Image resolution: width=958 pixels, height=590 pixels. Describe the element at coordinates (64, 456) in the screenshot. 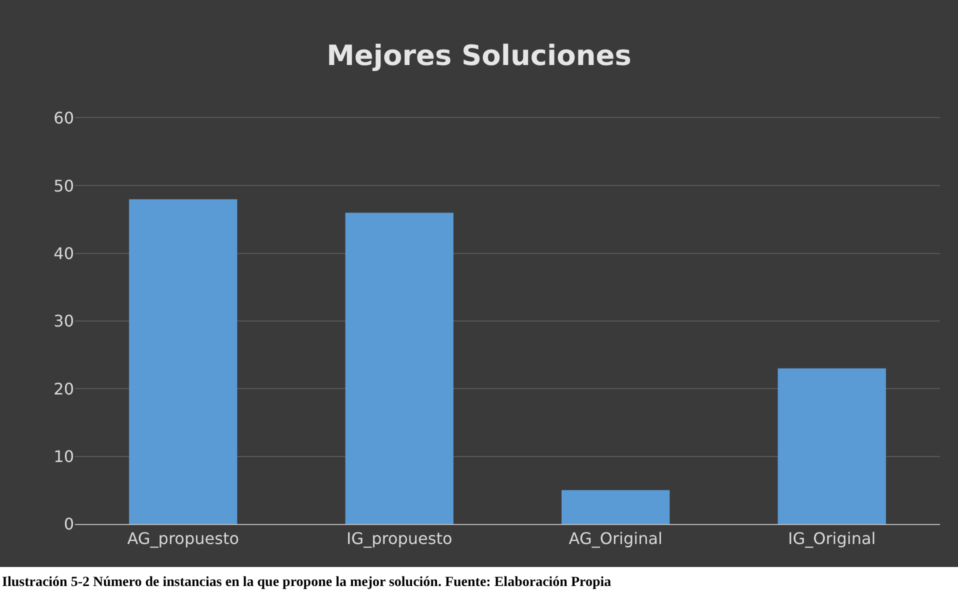

I see `y-tick-label: 10` at that location.